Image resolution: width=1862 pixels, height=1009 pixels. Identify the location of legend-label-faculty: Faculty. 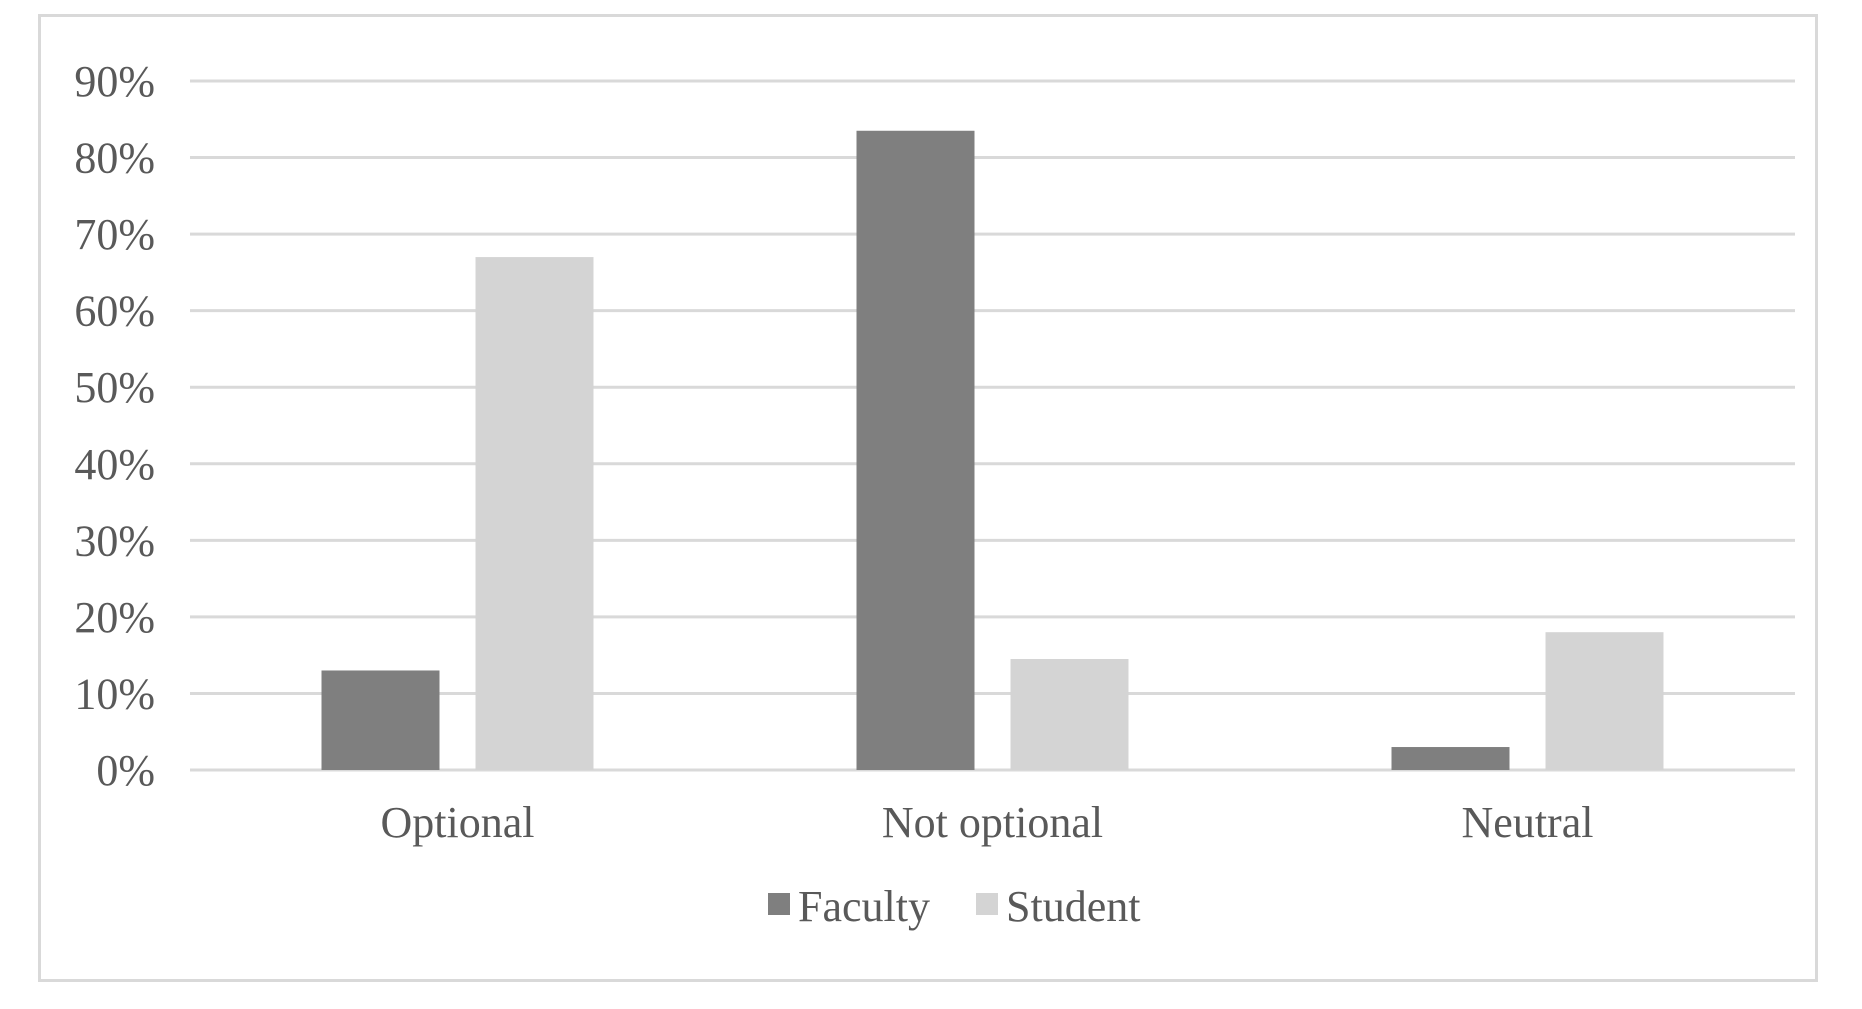
(864, 906).